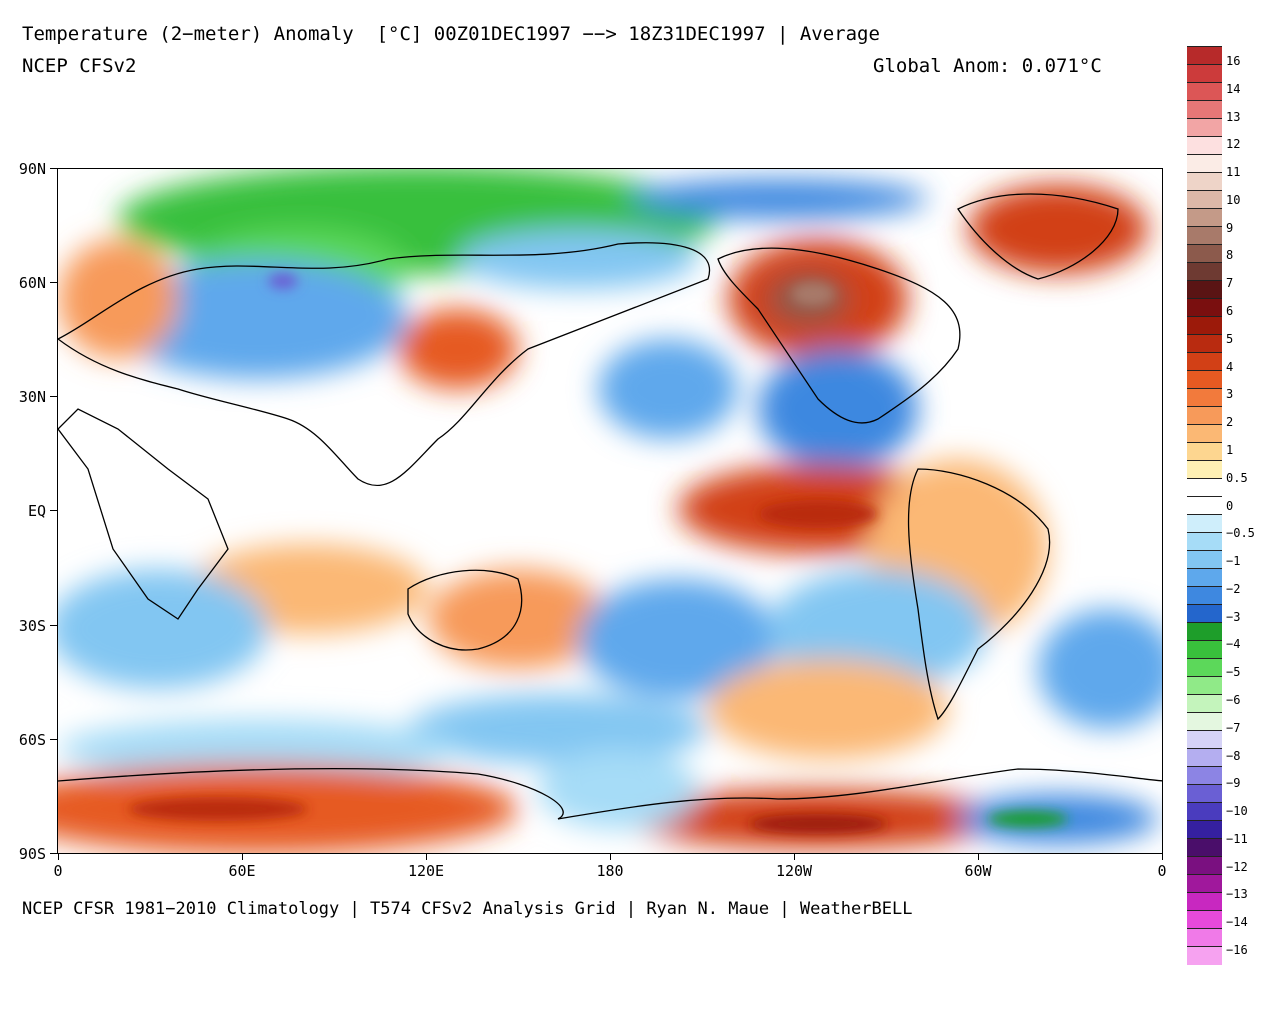 This screenshot has height=1024, width=1280. What do you see at coordinates (1233, 644) in the screenshot?
I see `colorbar-label: −4` at bounding box center [1233, 644].